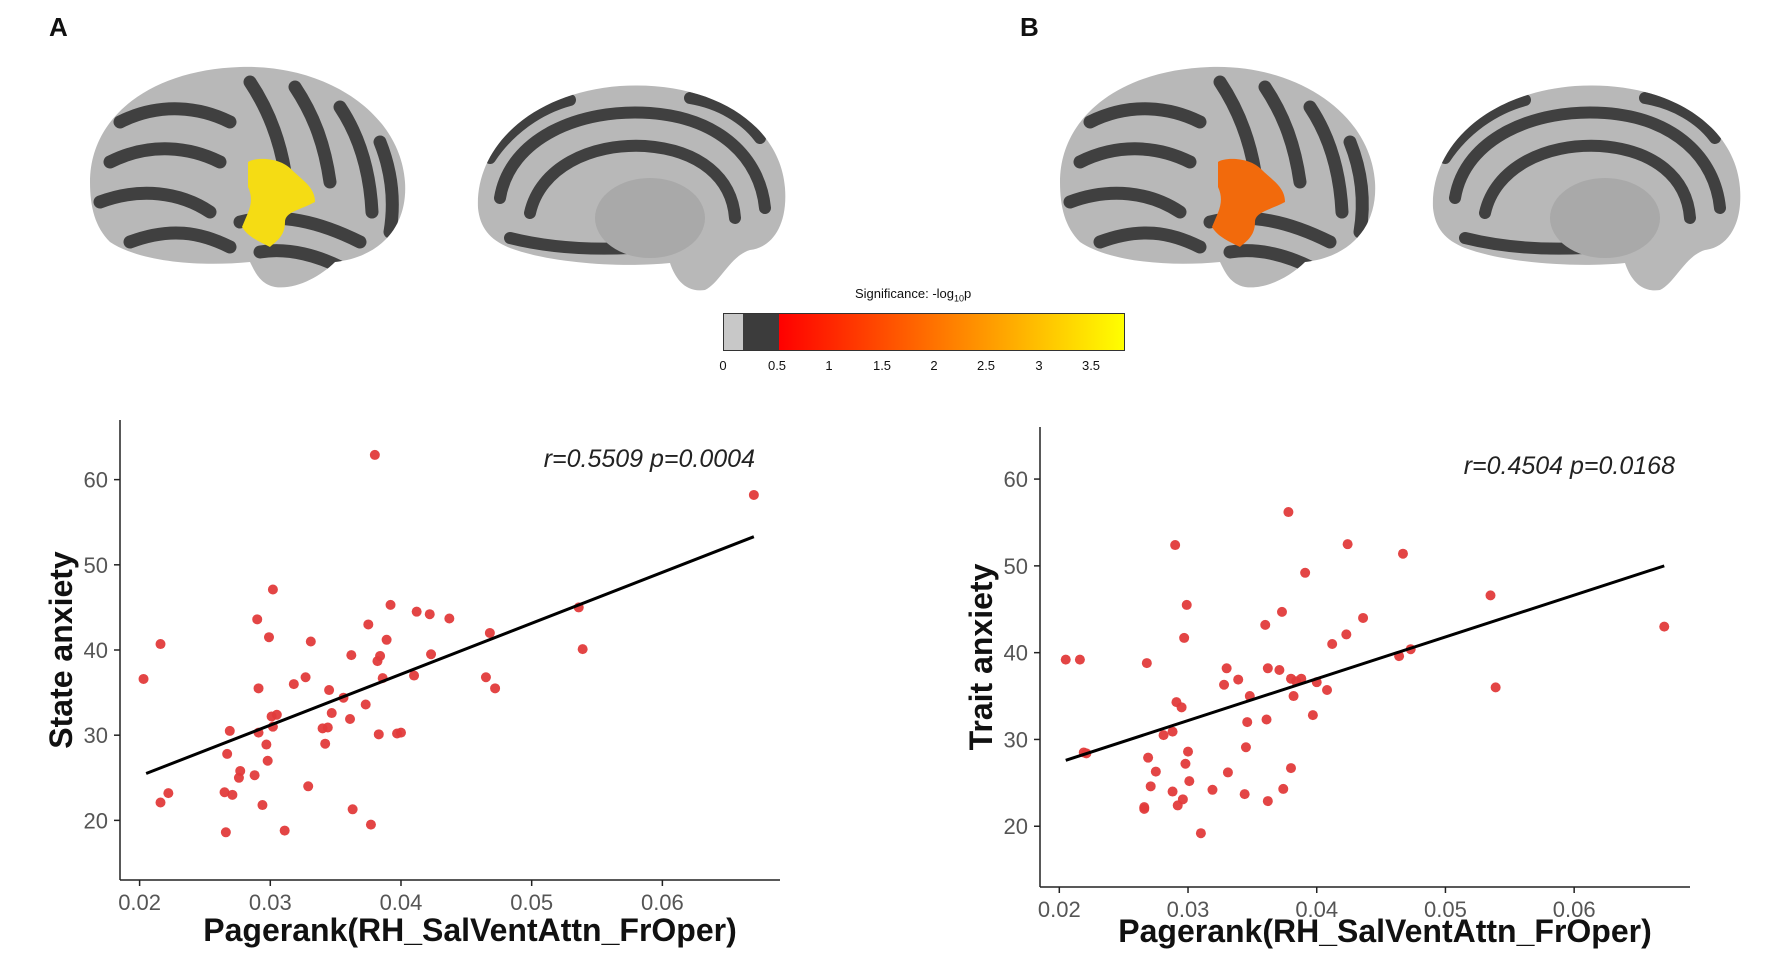 The image size is (1786, 980). What do you see at coordinates (904, 293) in the screenshot?
I see `colorbar-title-main: Significance: -log` at bounding box center [904, 293].